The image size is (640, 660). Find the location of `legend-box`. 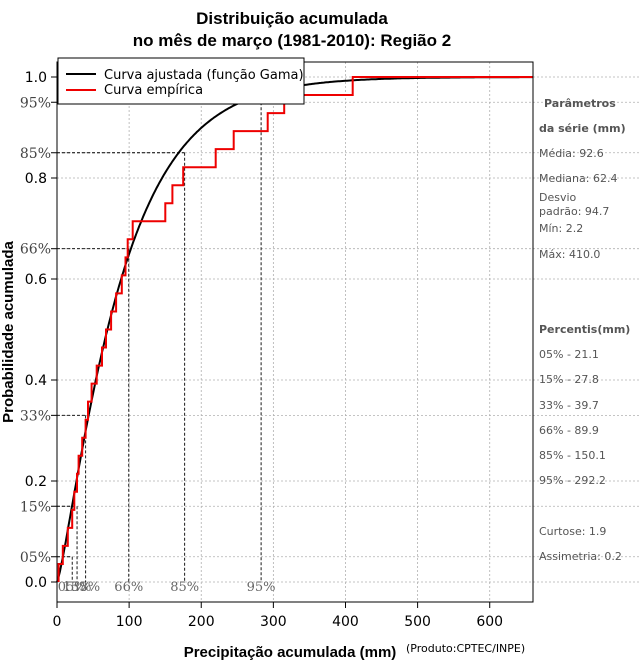

legend-box is located at coordinates (181, 81).